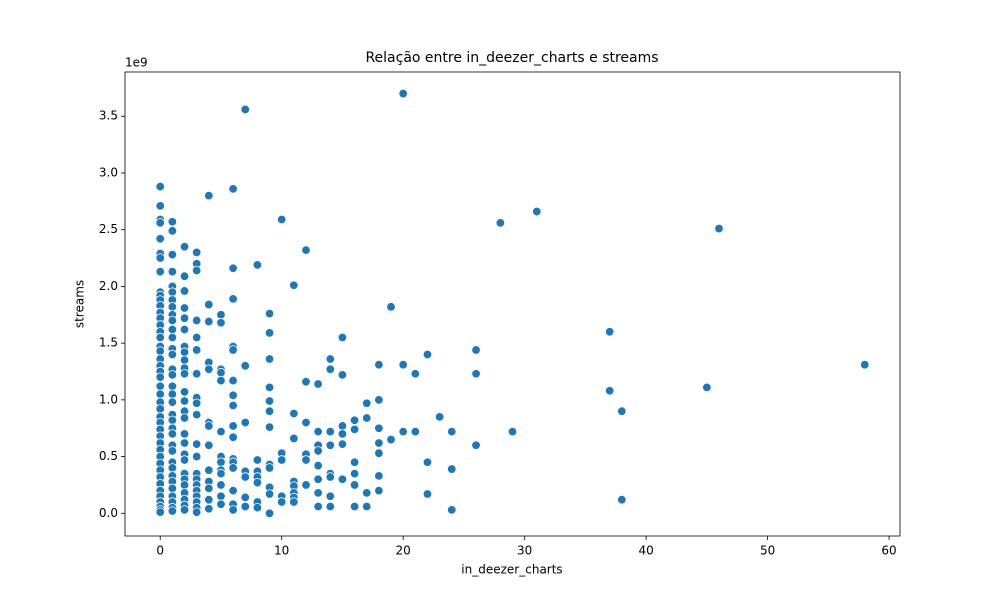 This screenshot has width=1000, height=600. What do you see at coordinates (403, 551) in the screenshot?
I see `x-tick-label: 20` at bounding box center [403, 551].